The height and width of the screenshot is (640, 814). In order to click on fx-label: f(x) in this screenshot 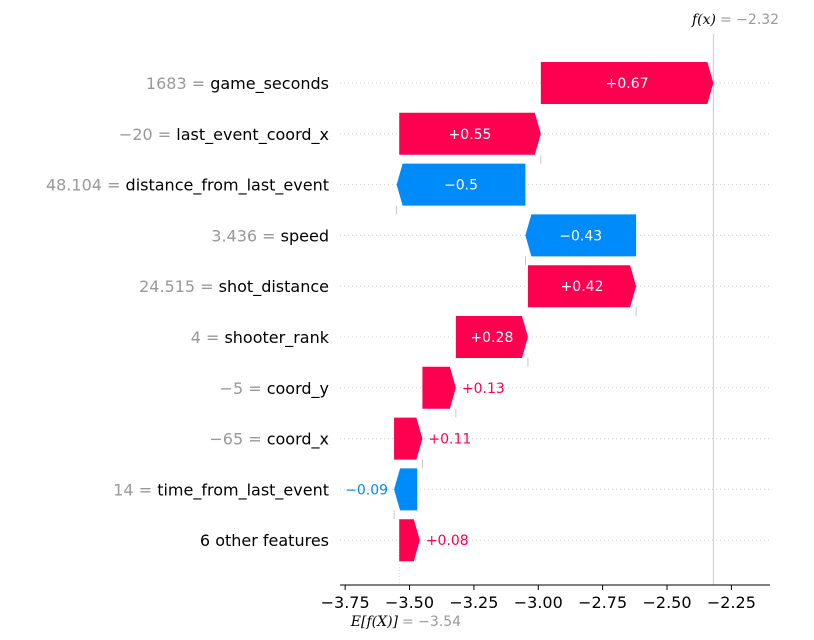, I will do `click(703, 20)`.